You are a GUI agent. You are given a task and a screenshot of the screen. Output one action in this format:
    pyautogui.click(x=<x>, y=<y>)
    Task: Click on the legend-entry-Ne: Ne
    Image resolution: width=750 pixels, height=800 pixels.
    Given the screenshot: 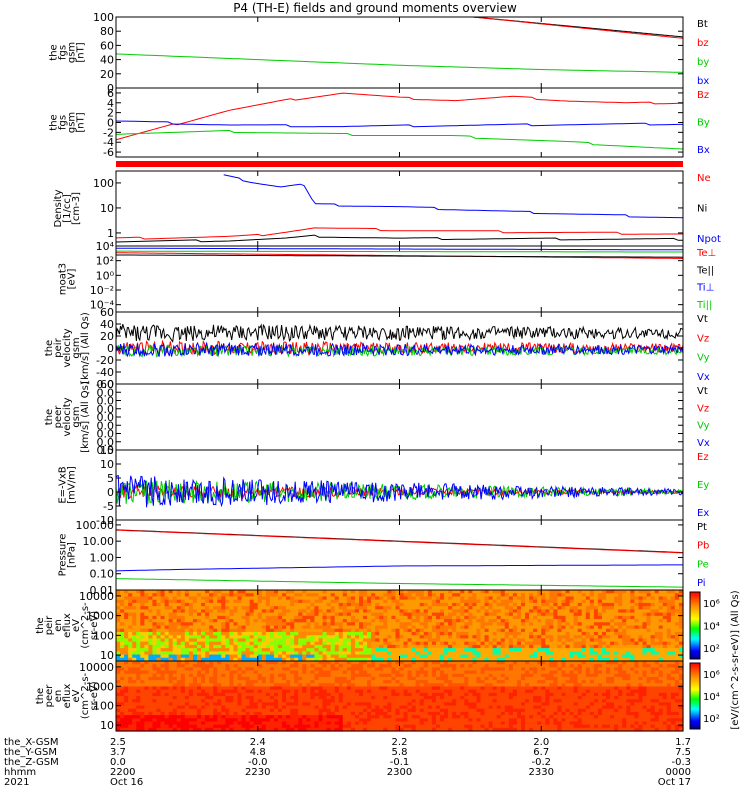 What is the action you would take?
    pyautogui.click(x=704, y=178)
    